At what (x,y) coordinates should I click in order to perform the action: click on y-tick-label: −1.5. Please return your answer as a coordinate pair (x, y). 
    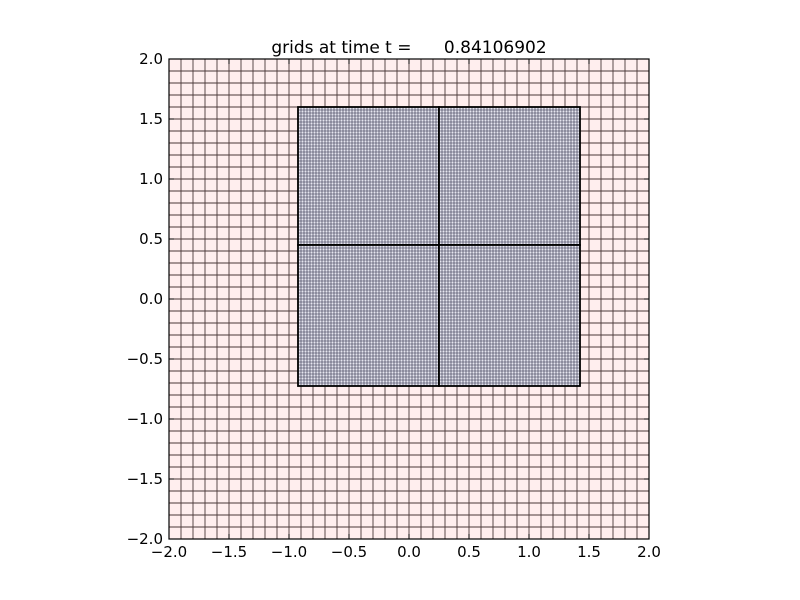
    Looking at the image, I should click on (145, 479).